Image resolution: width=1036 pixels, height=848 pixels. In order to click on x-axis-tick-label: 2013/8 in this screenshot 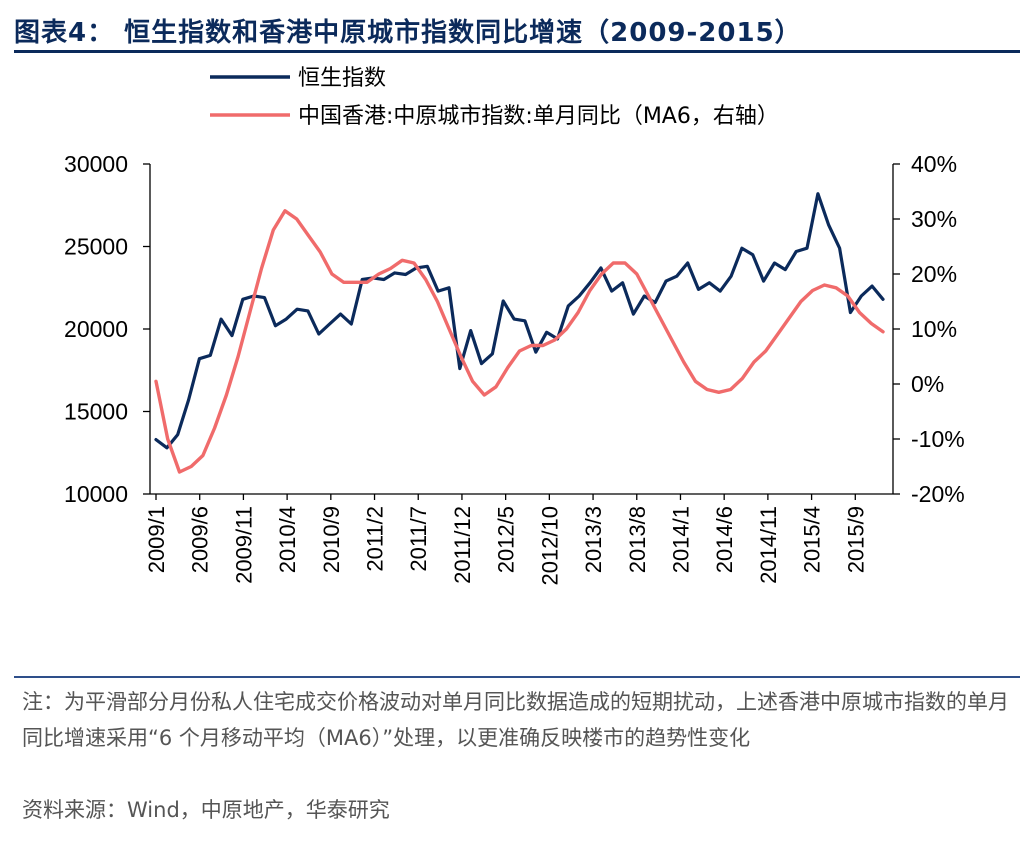, I will do `click(637, 539)`.